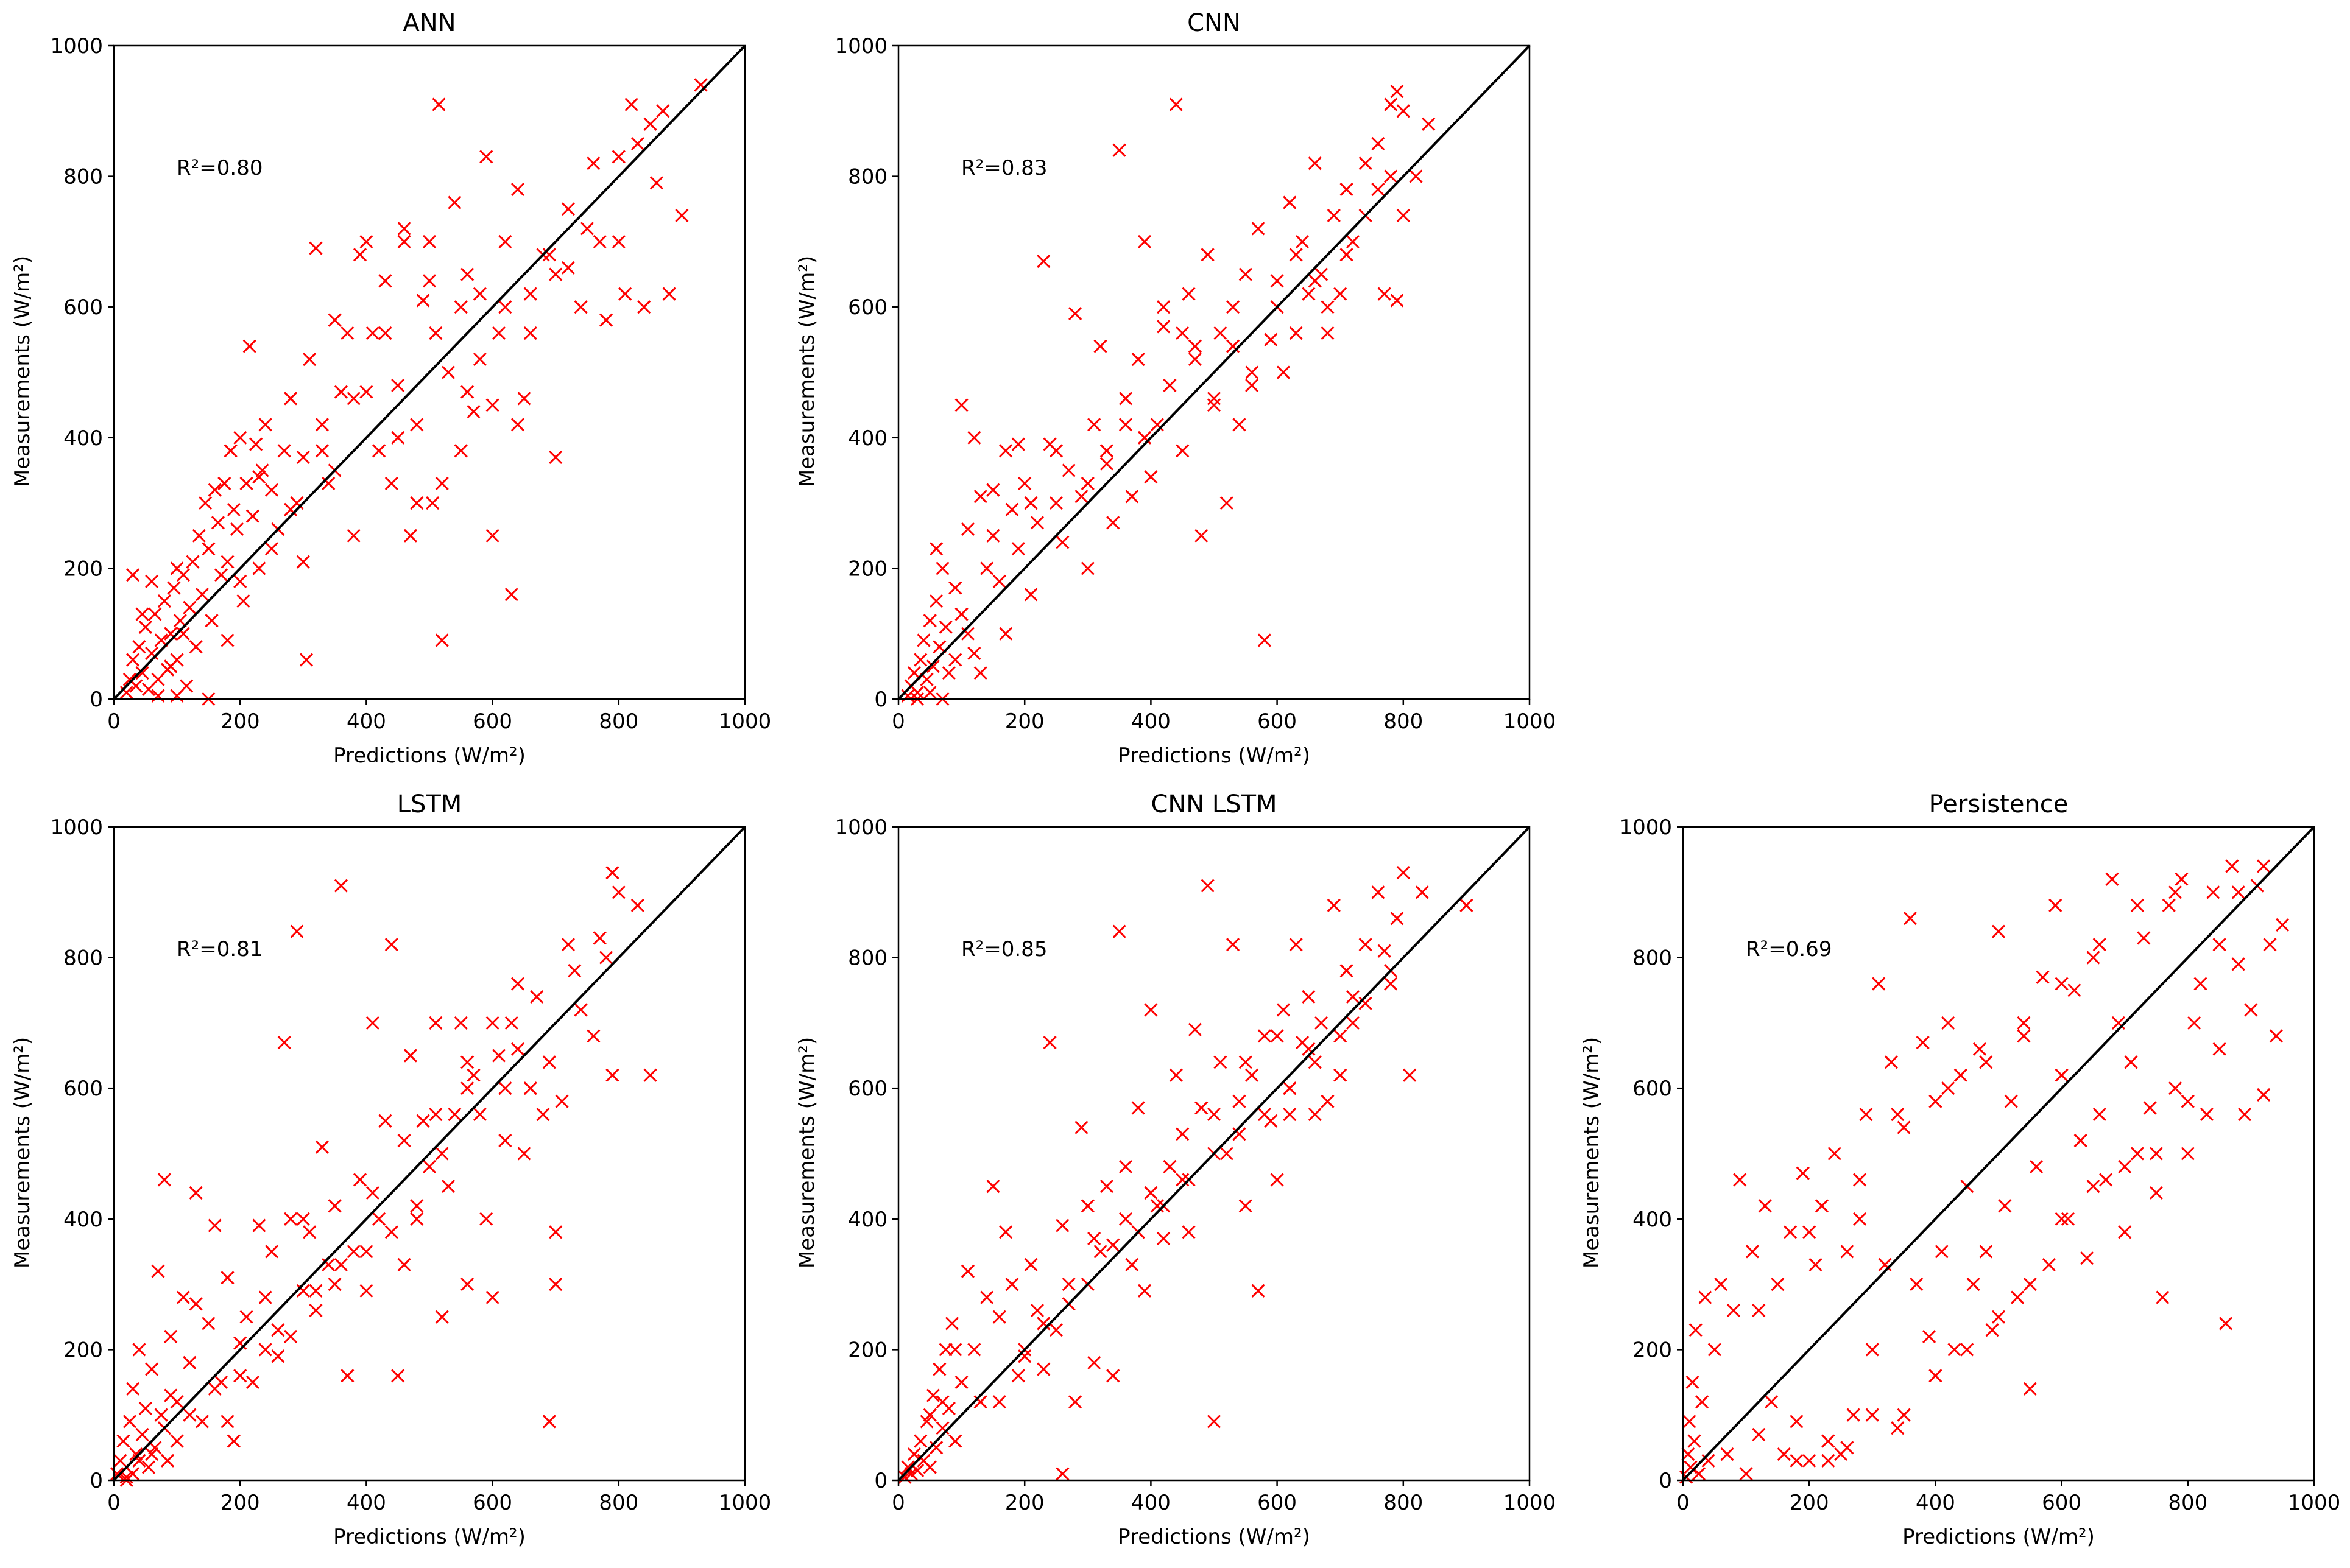 The image size is (2350, 1568). I want to click on y-tick-label: 400, so click(867, 439).